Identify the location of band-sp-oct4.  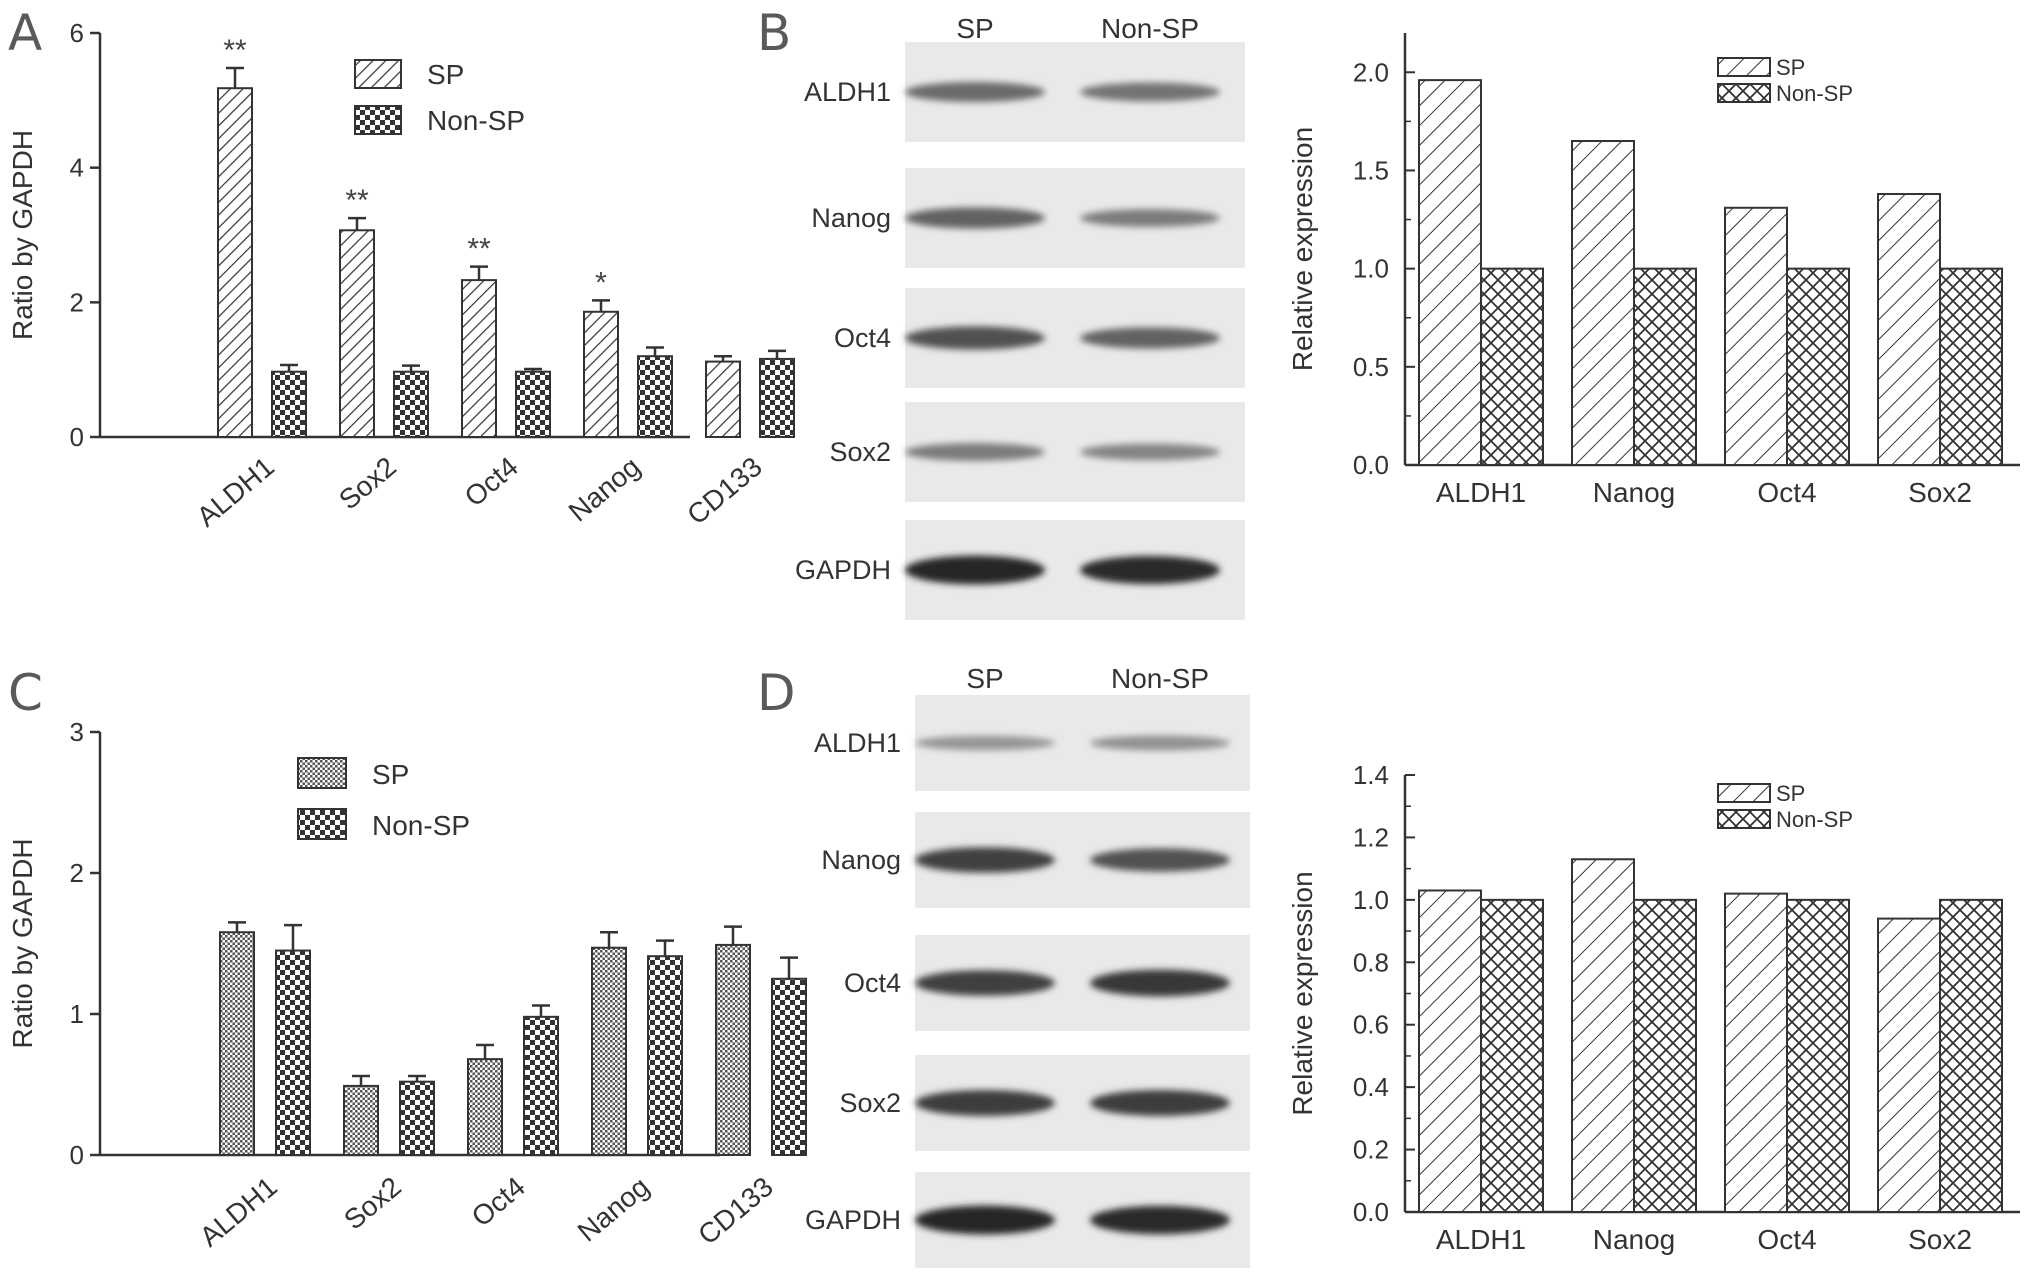
(985, 983).